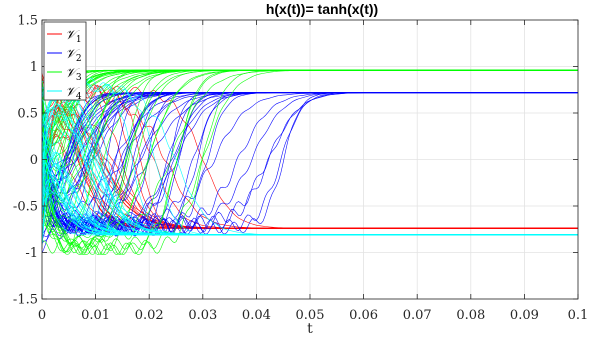 The width and height of the screenshot is (606, 340). Describe the element at coordinates (27, 21) in the screenshot. I see `y-tick-label: 1.5` at that location.